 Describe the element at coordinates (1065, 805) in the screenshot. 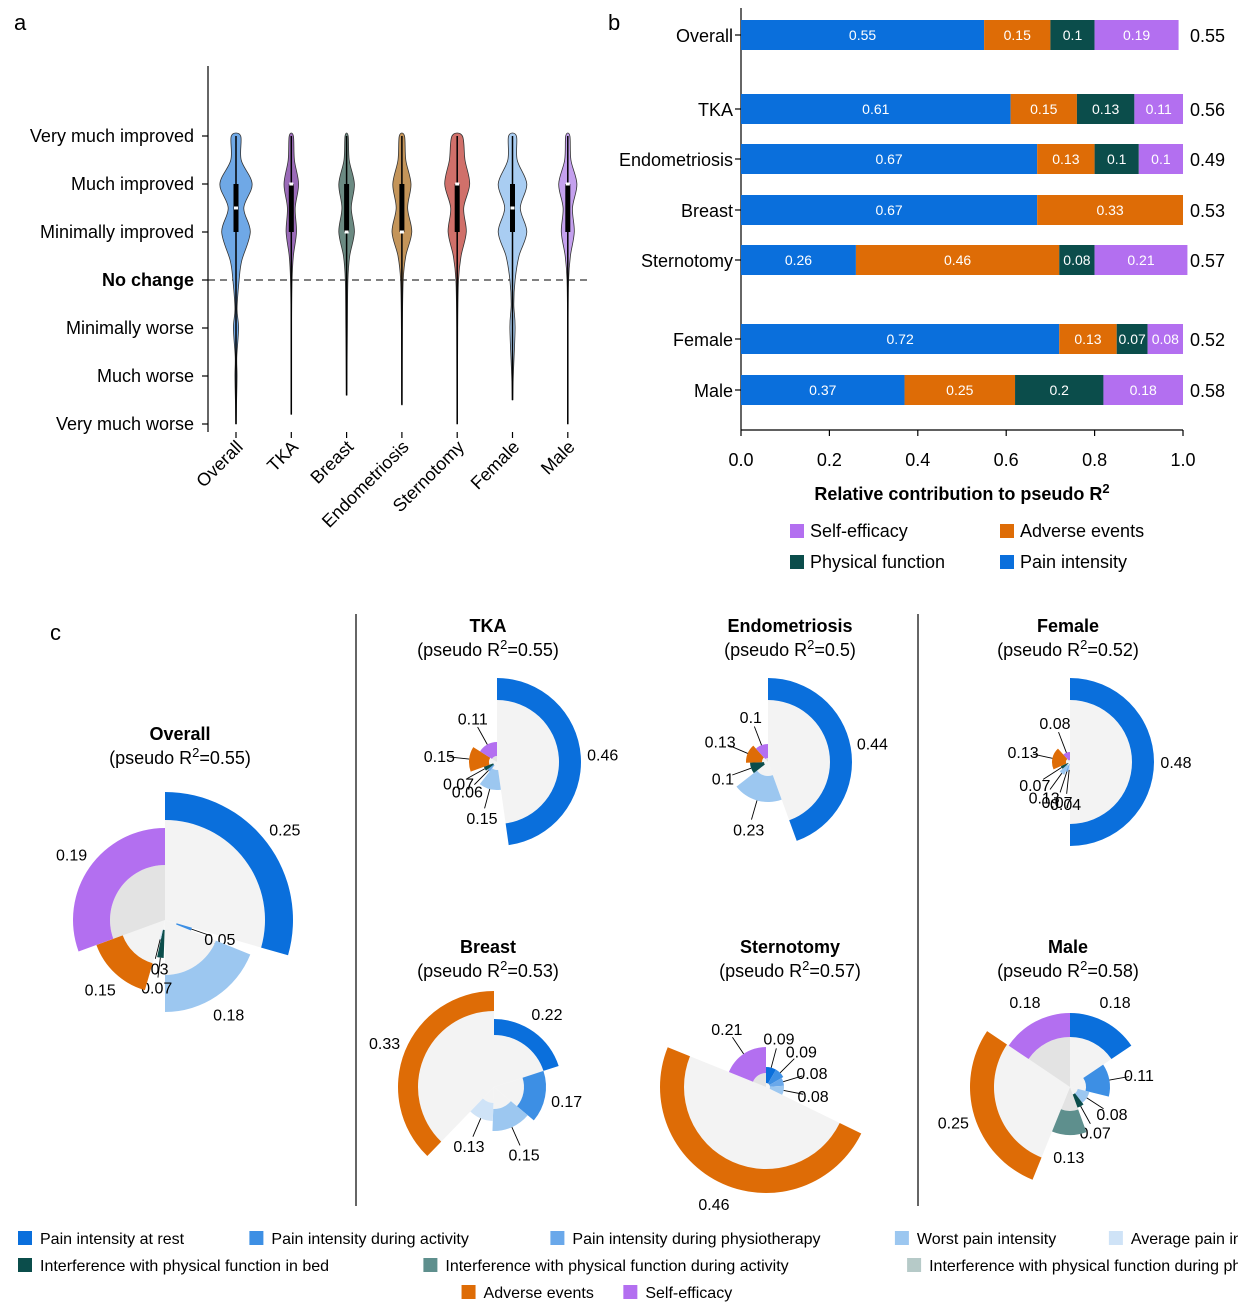

I see `polar-segment-label: 0.04` at that location.